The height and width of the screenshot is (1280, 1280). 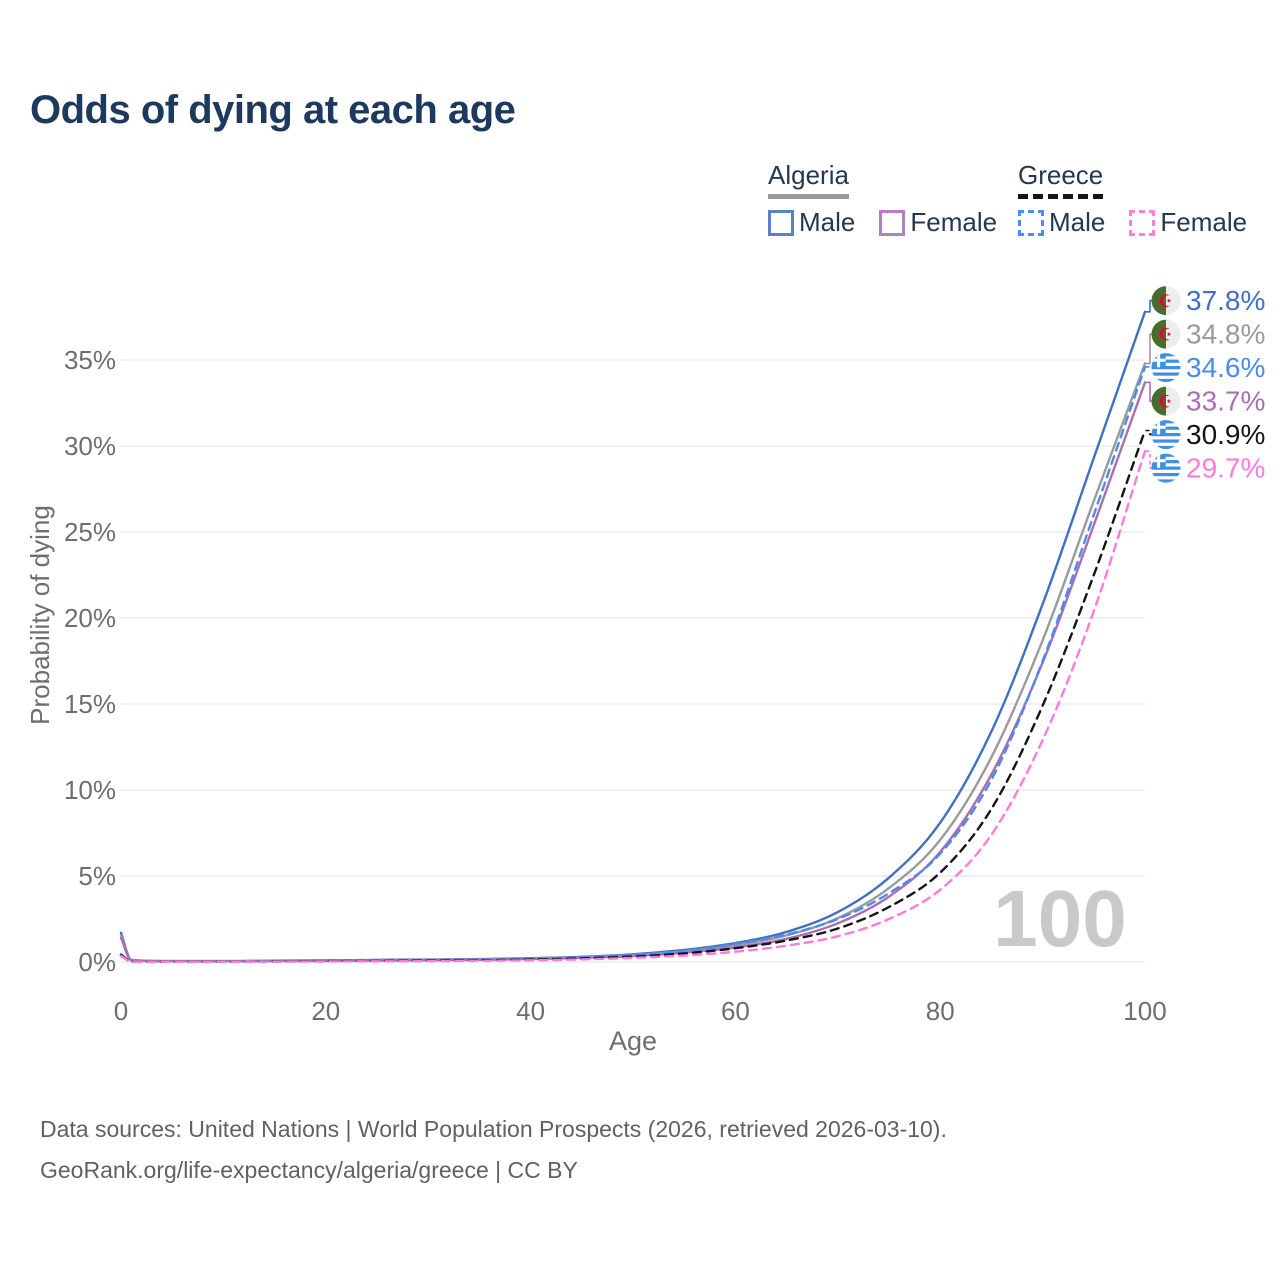 I want to click on legend-group-greece: Greece Male Female, so click(x=1132, y=199).